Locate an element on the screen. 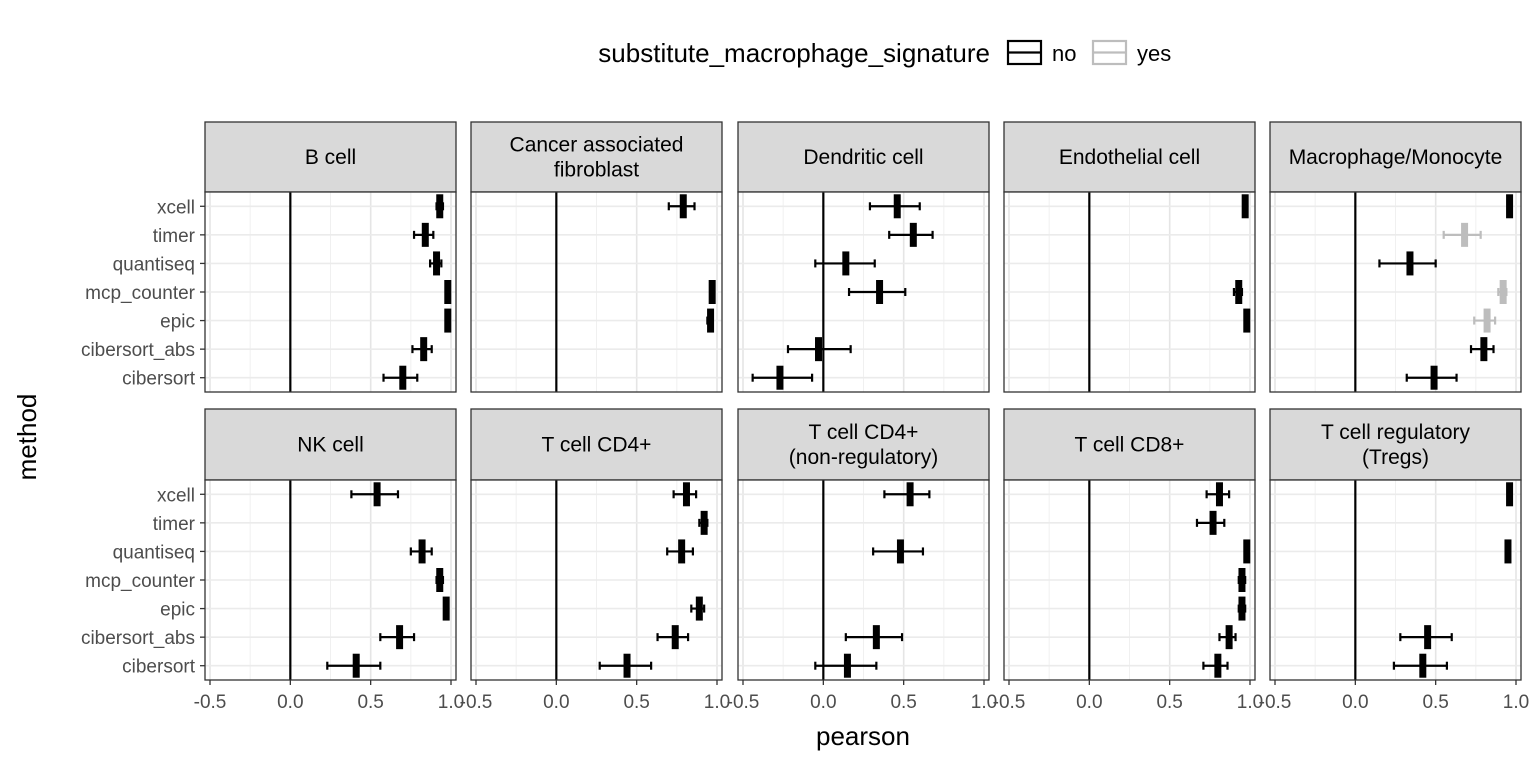 Image resolution: width=1536 pixels, height=768 pixels. panel-4: Endothelial cell is located at coordinates (1129, 257).